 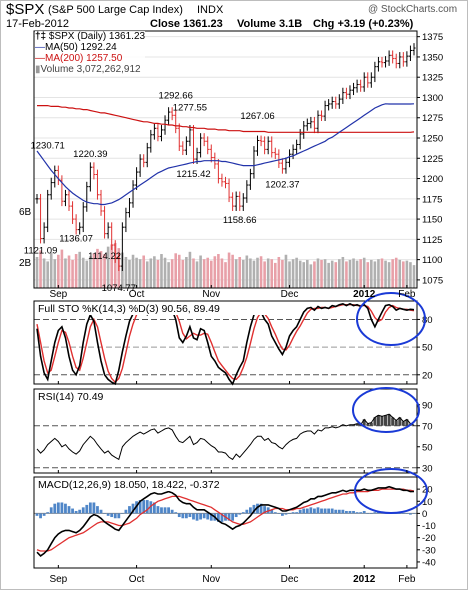 I want to click on volume-readout: Volume 3.1B, so click(x=269, y=24).